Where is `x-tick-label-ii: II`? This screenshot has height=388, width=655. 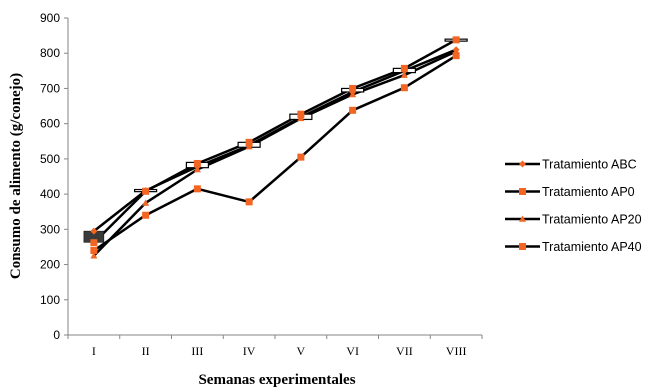 x-tick-label-ii: II is located at coordinates (146, 351).